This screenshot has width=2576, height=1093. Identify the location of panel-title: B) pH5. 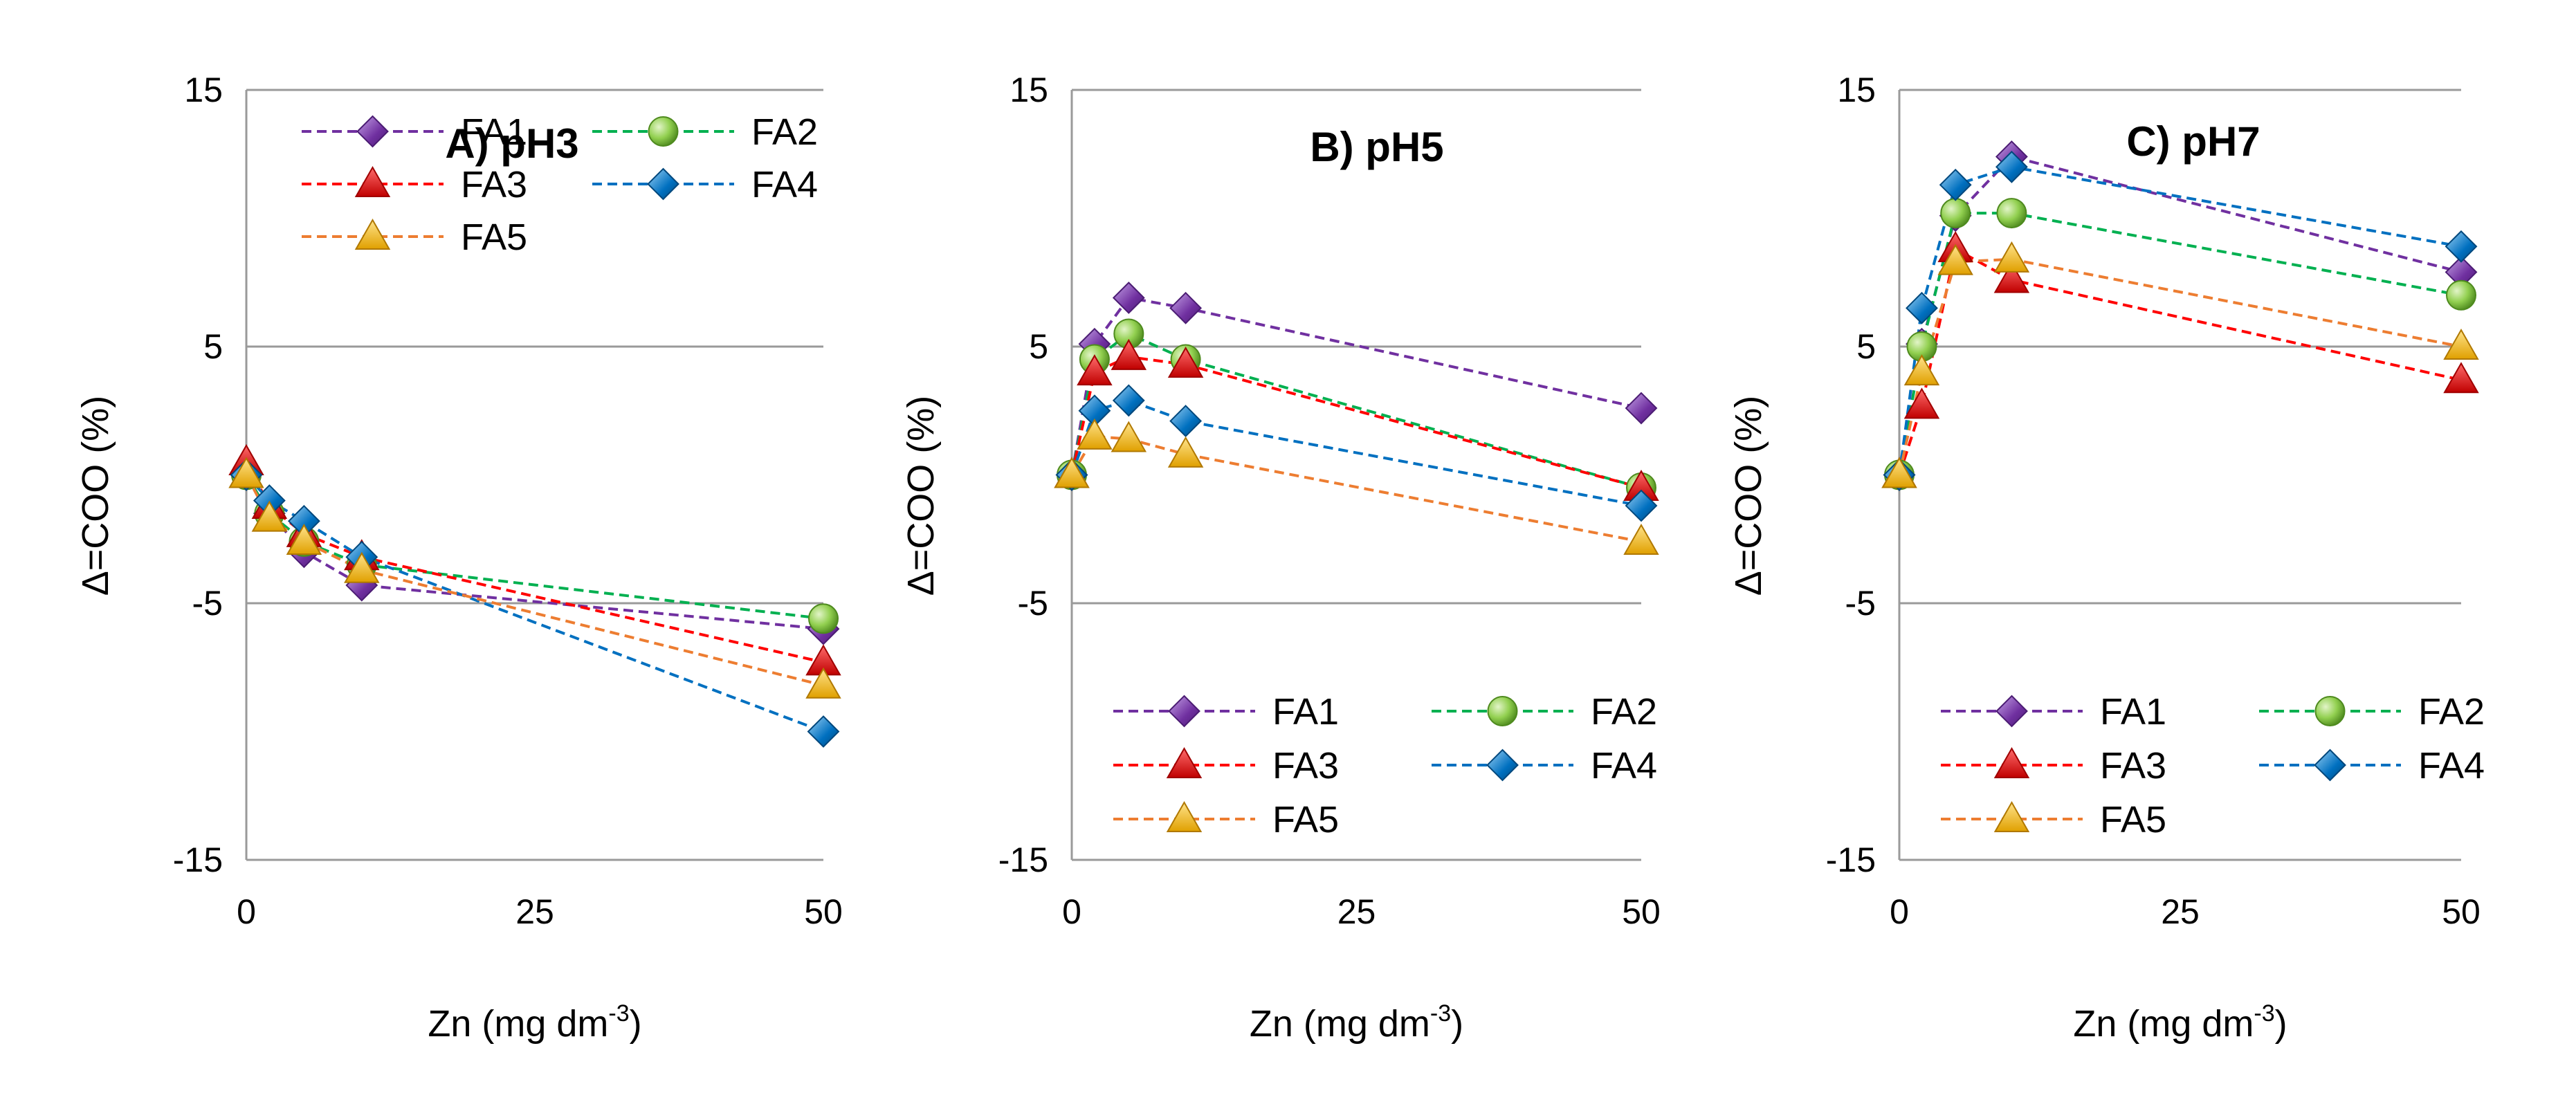
(1376, 147).